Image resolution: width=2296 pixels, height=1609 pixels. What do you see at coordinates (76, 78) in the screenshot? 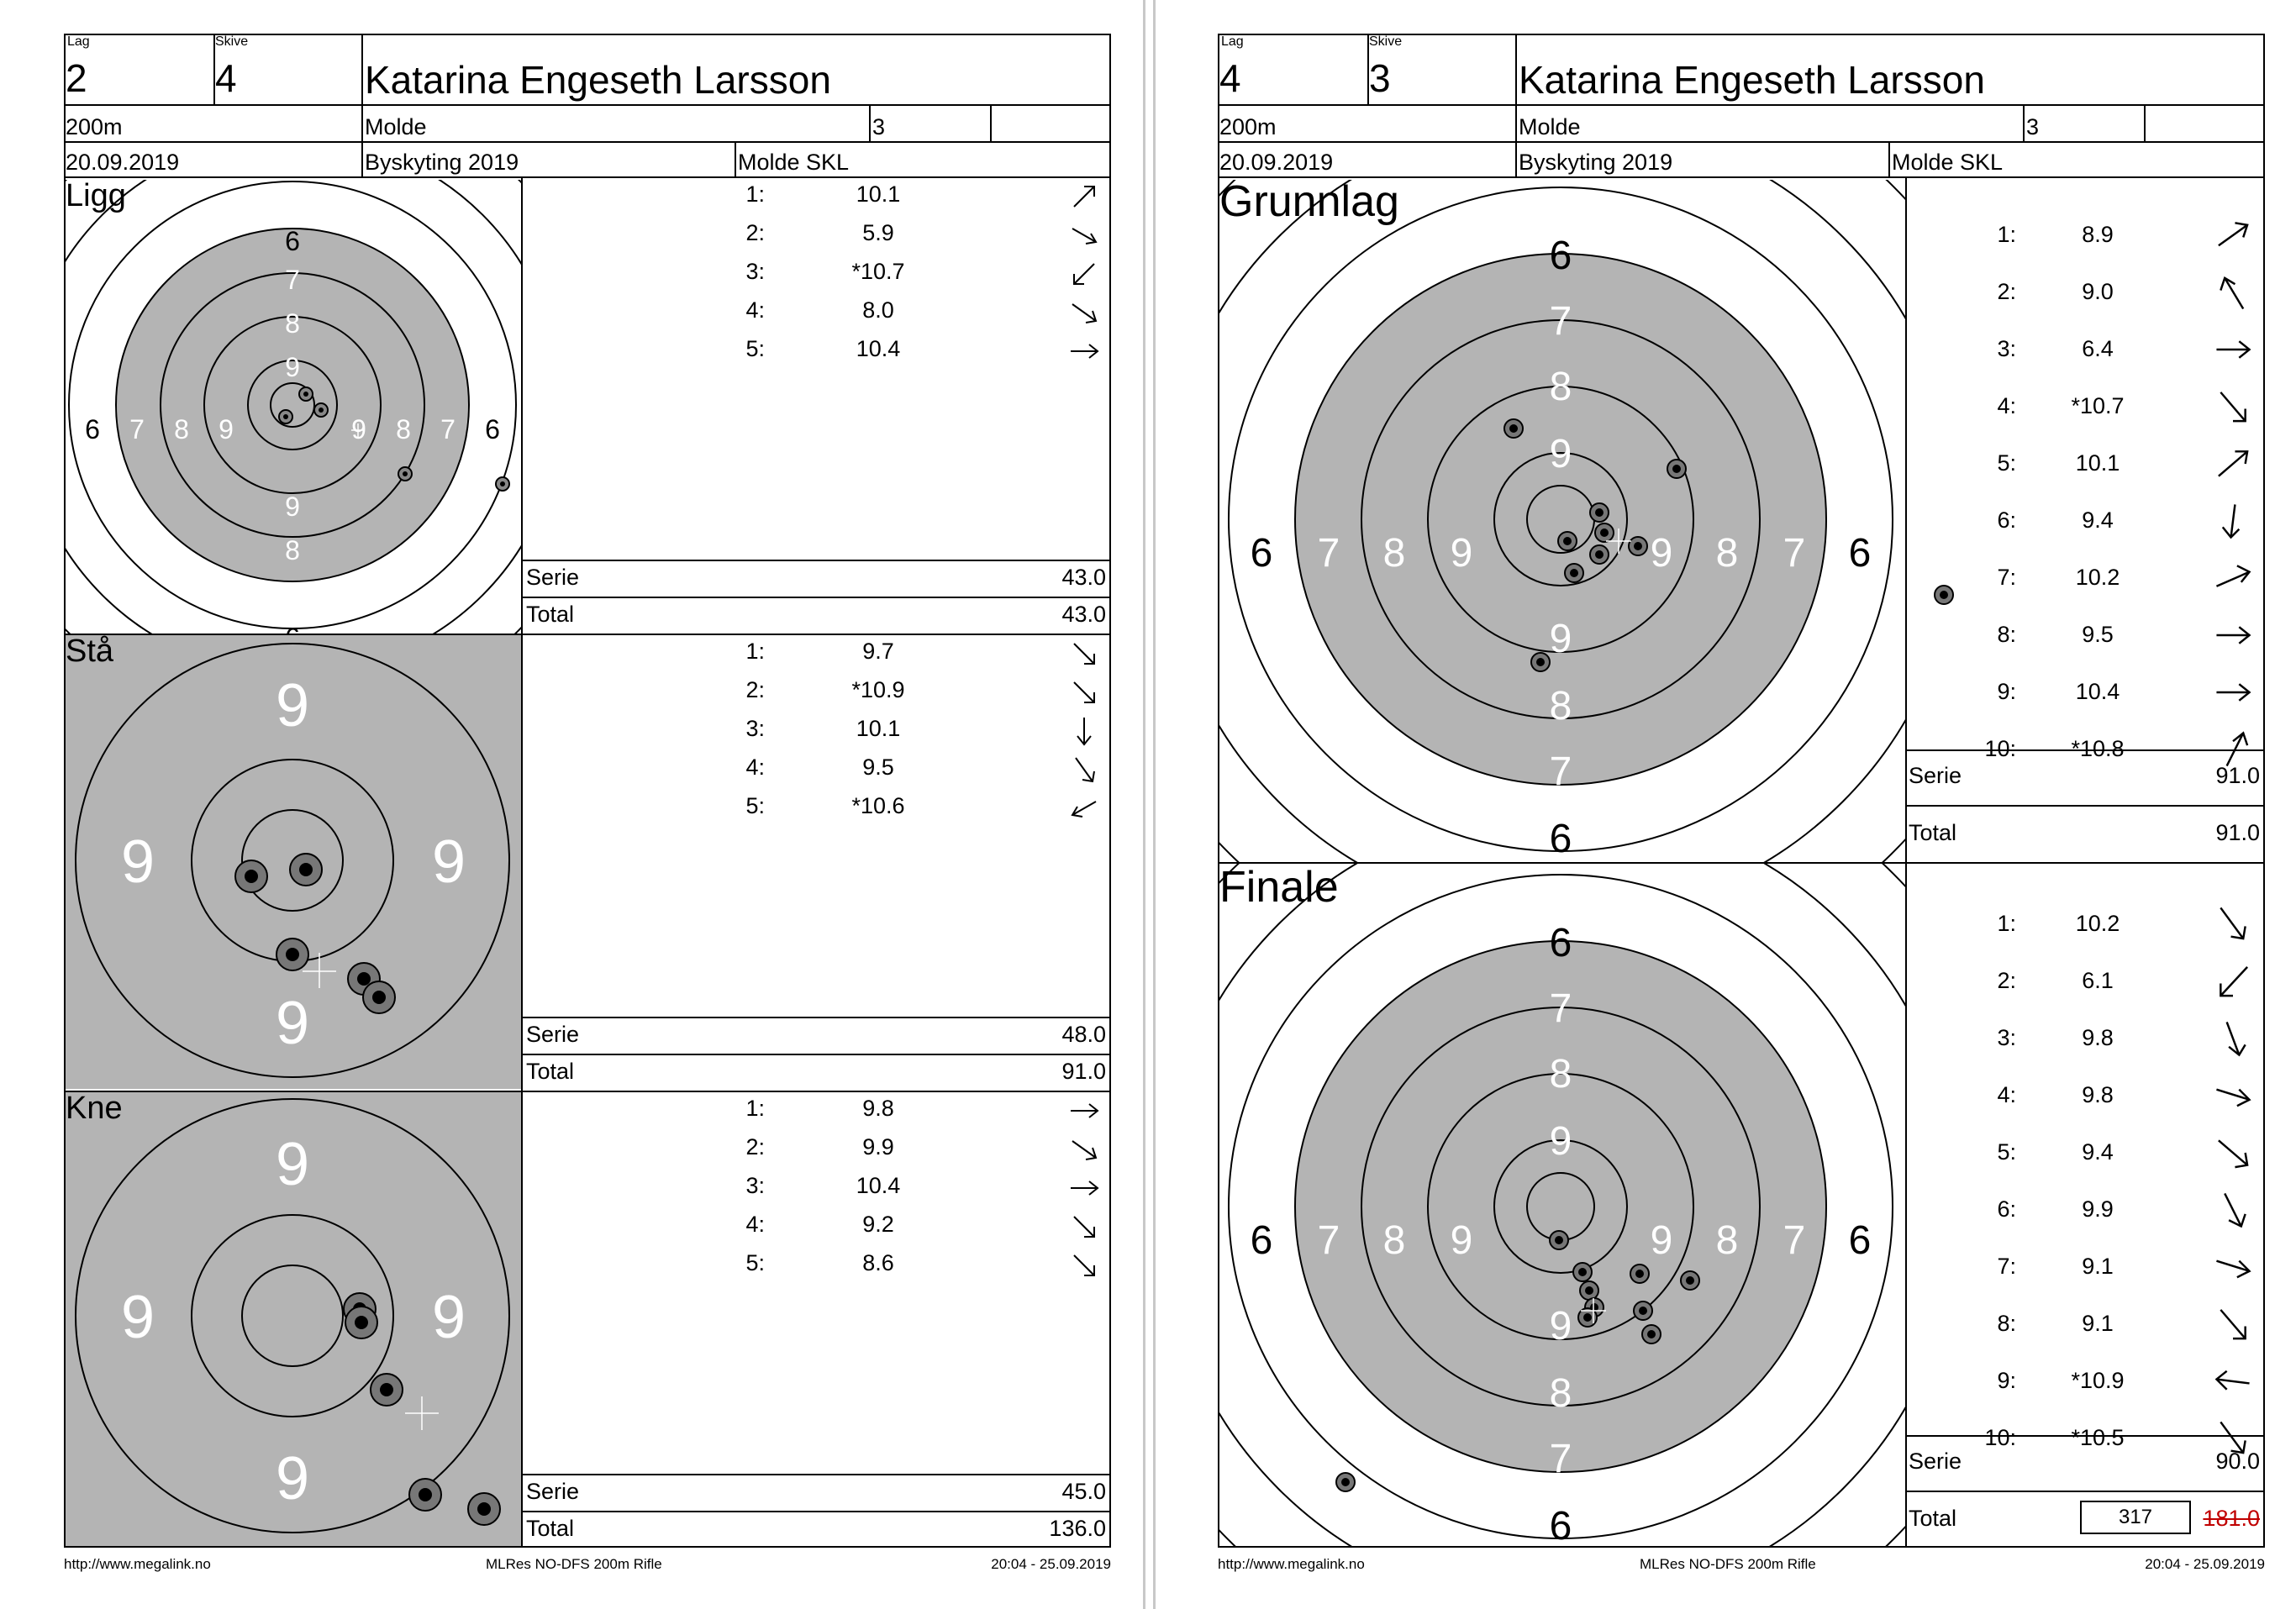
I see `lag-value: 2` at bounding box center [76, 78].